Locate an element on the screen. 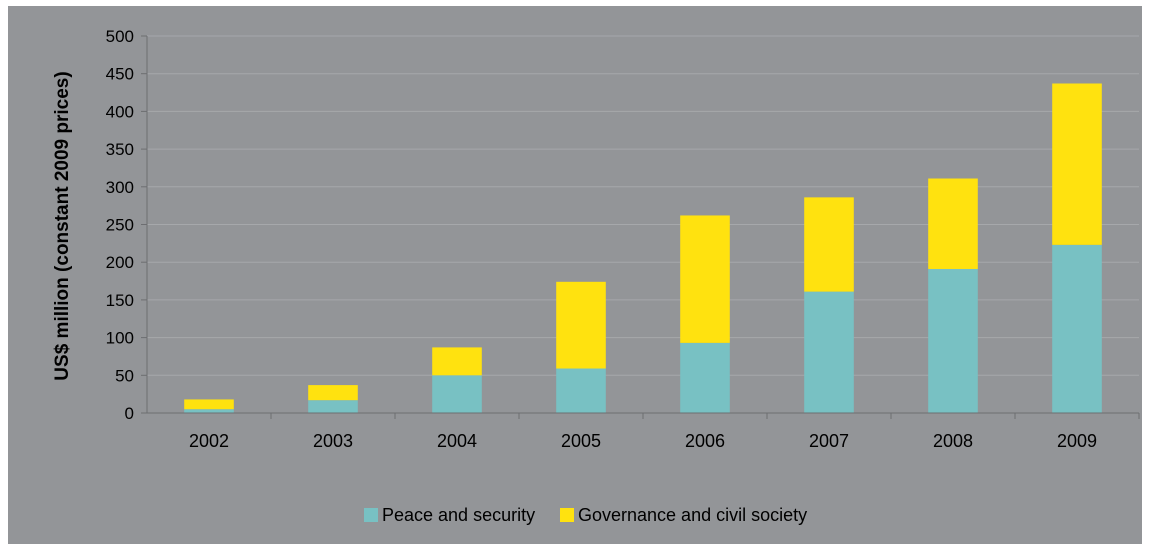 This screenshot has width=1150, height=557. y-tick-label: 350 is located at coordinates (120, 149).